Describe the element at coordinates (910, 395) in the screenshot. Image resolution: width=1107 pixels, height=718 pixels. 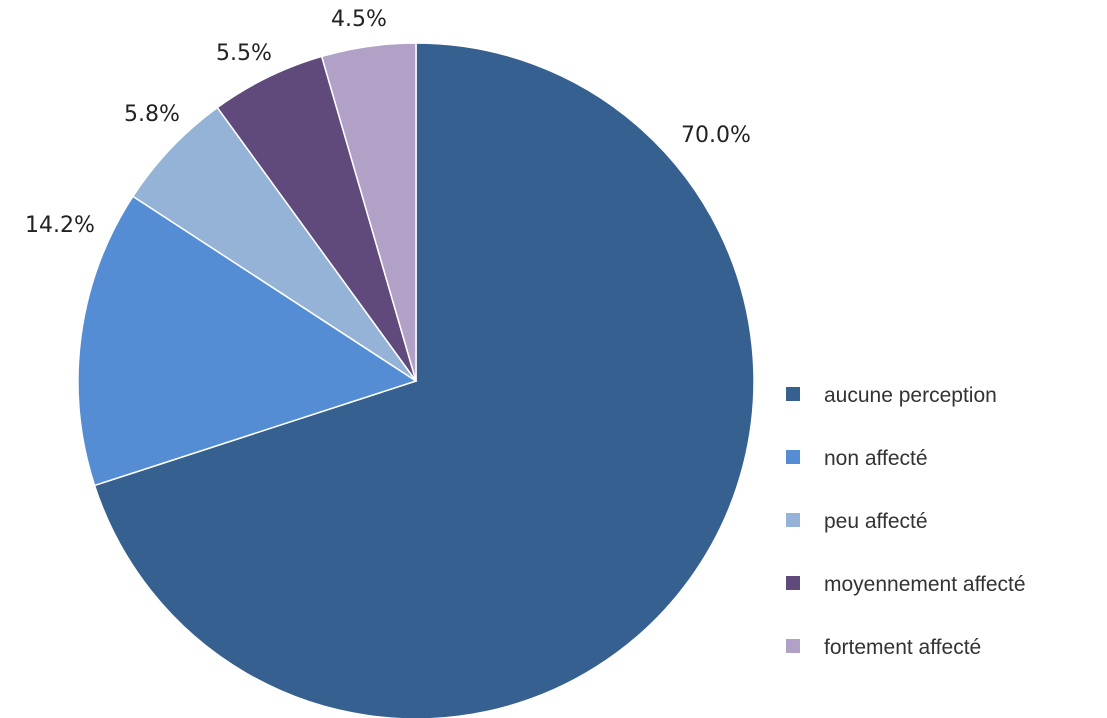
I see `legend-label: aucune perception` at that location.